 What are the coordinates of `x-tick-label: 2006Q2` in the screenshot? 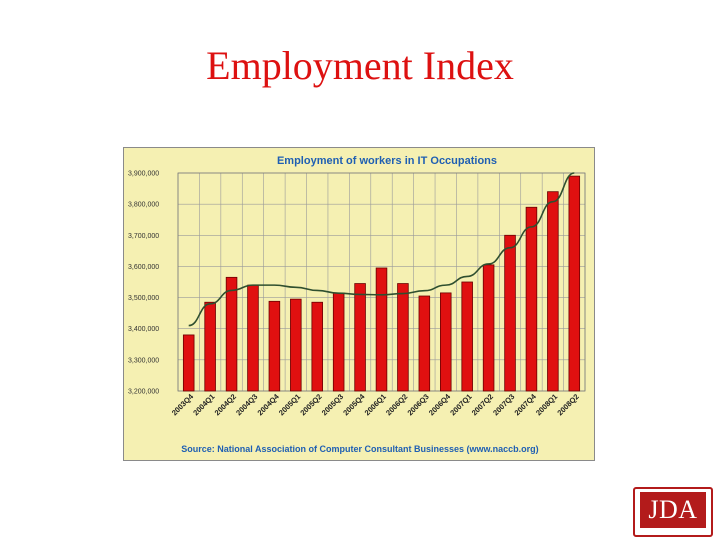 It's located at (396, 404).